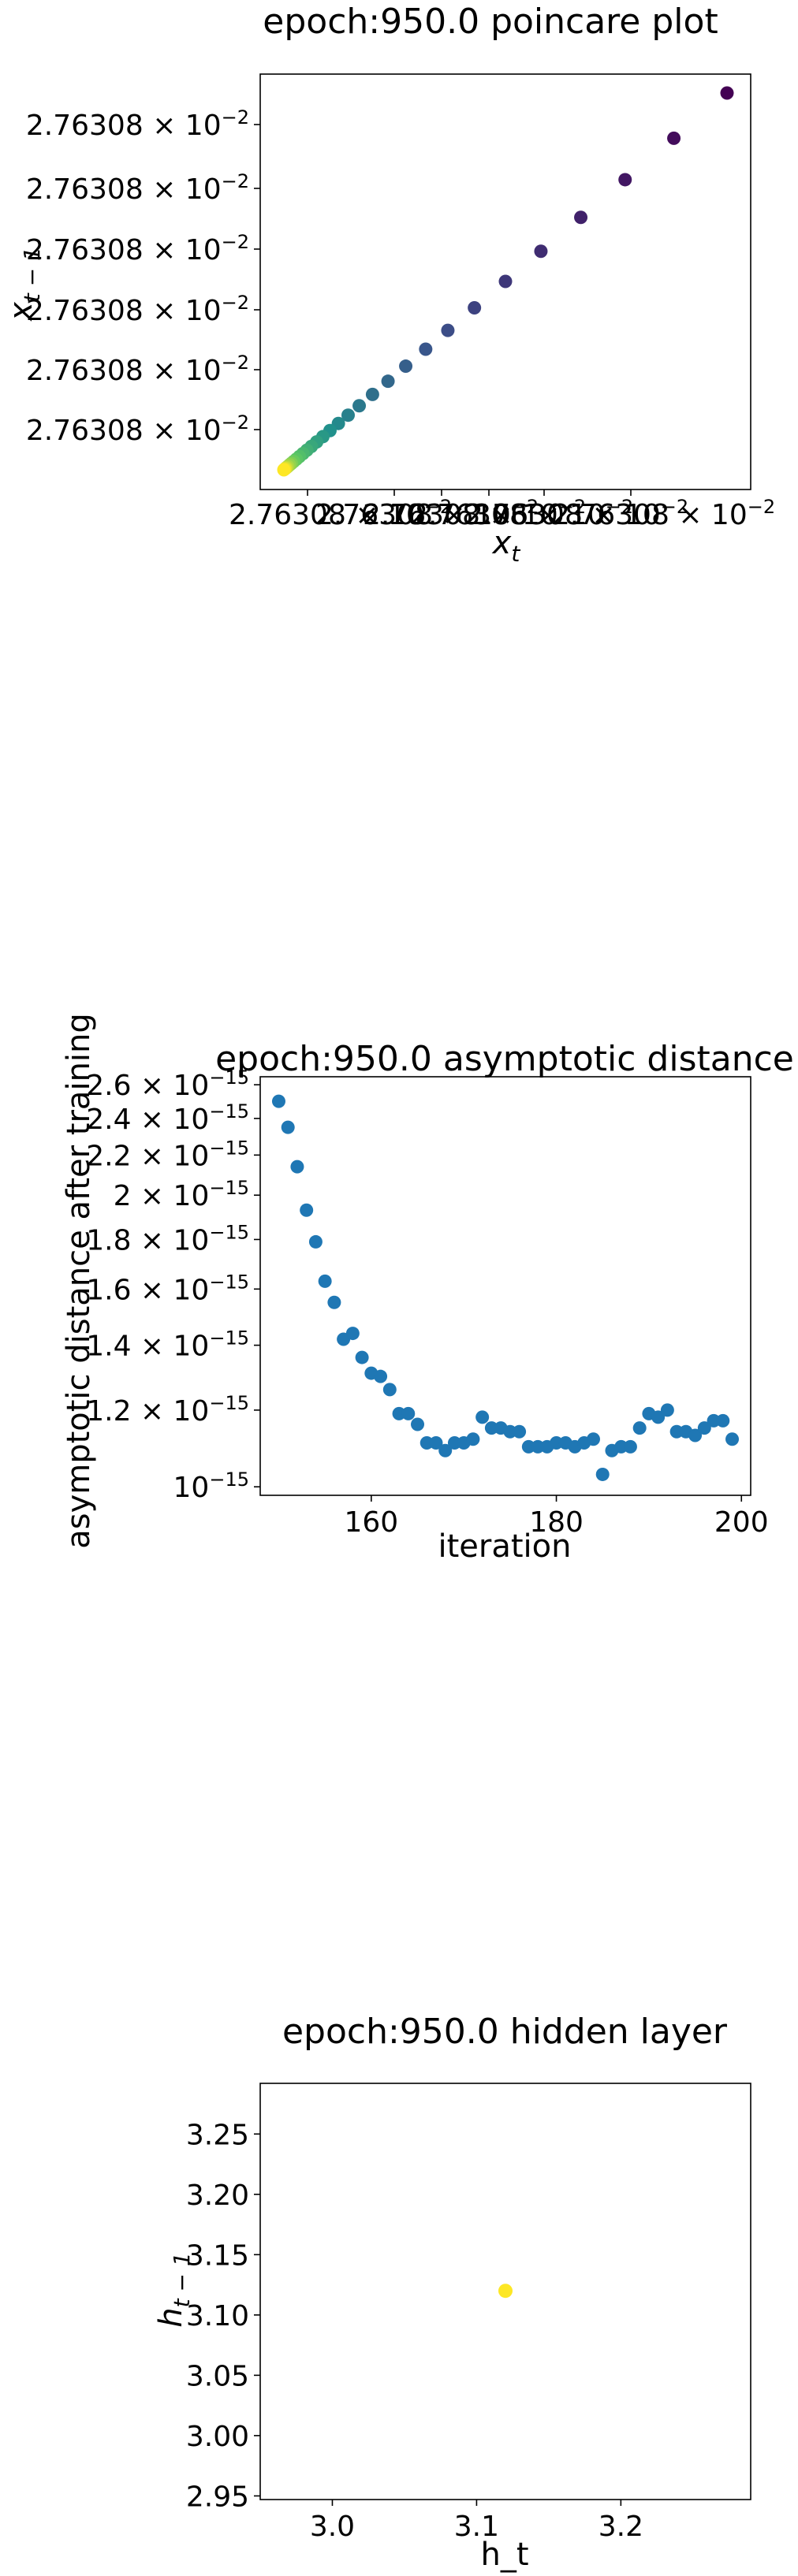 Image resolution: width=798 pixels, height=2576 pixels. Describe the element at coordinates (168, 1084) in the screenshot. I see `asymptotic-y-tick-label: 2.6 × 10⁻¹⁵` at that location.